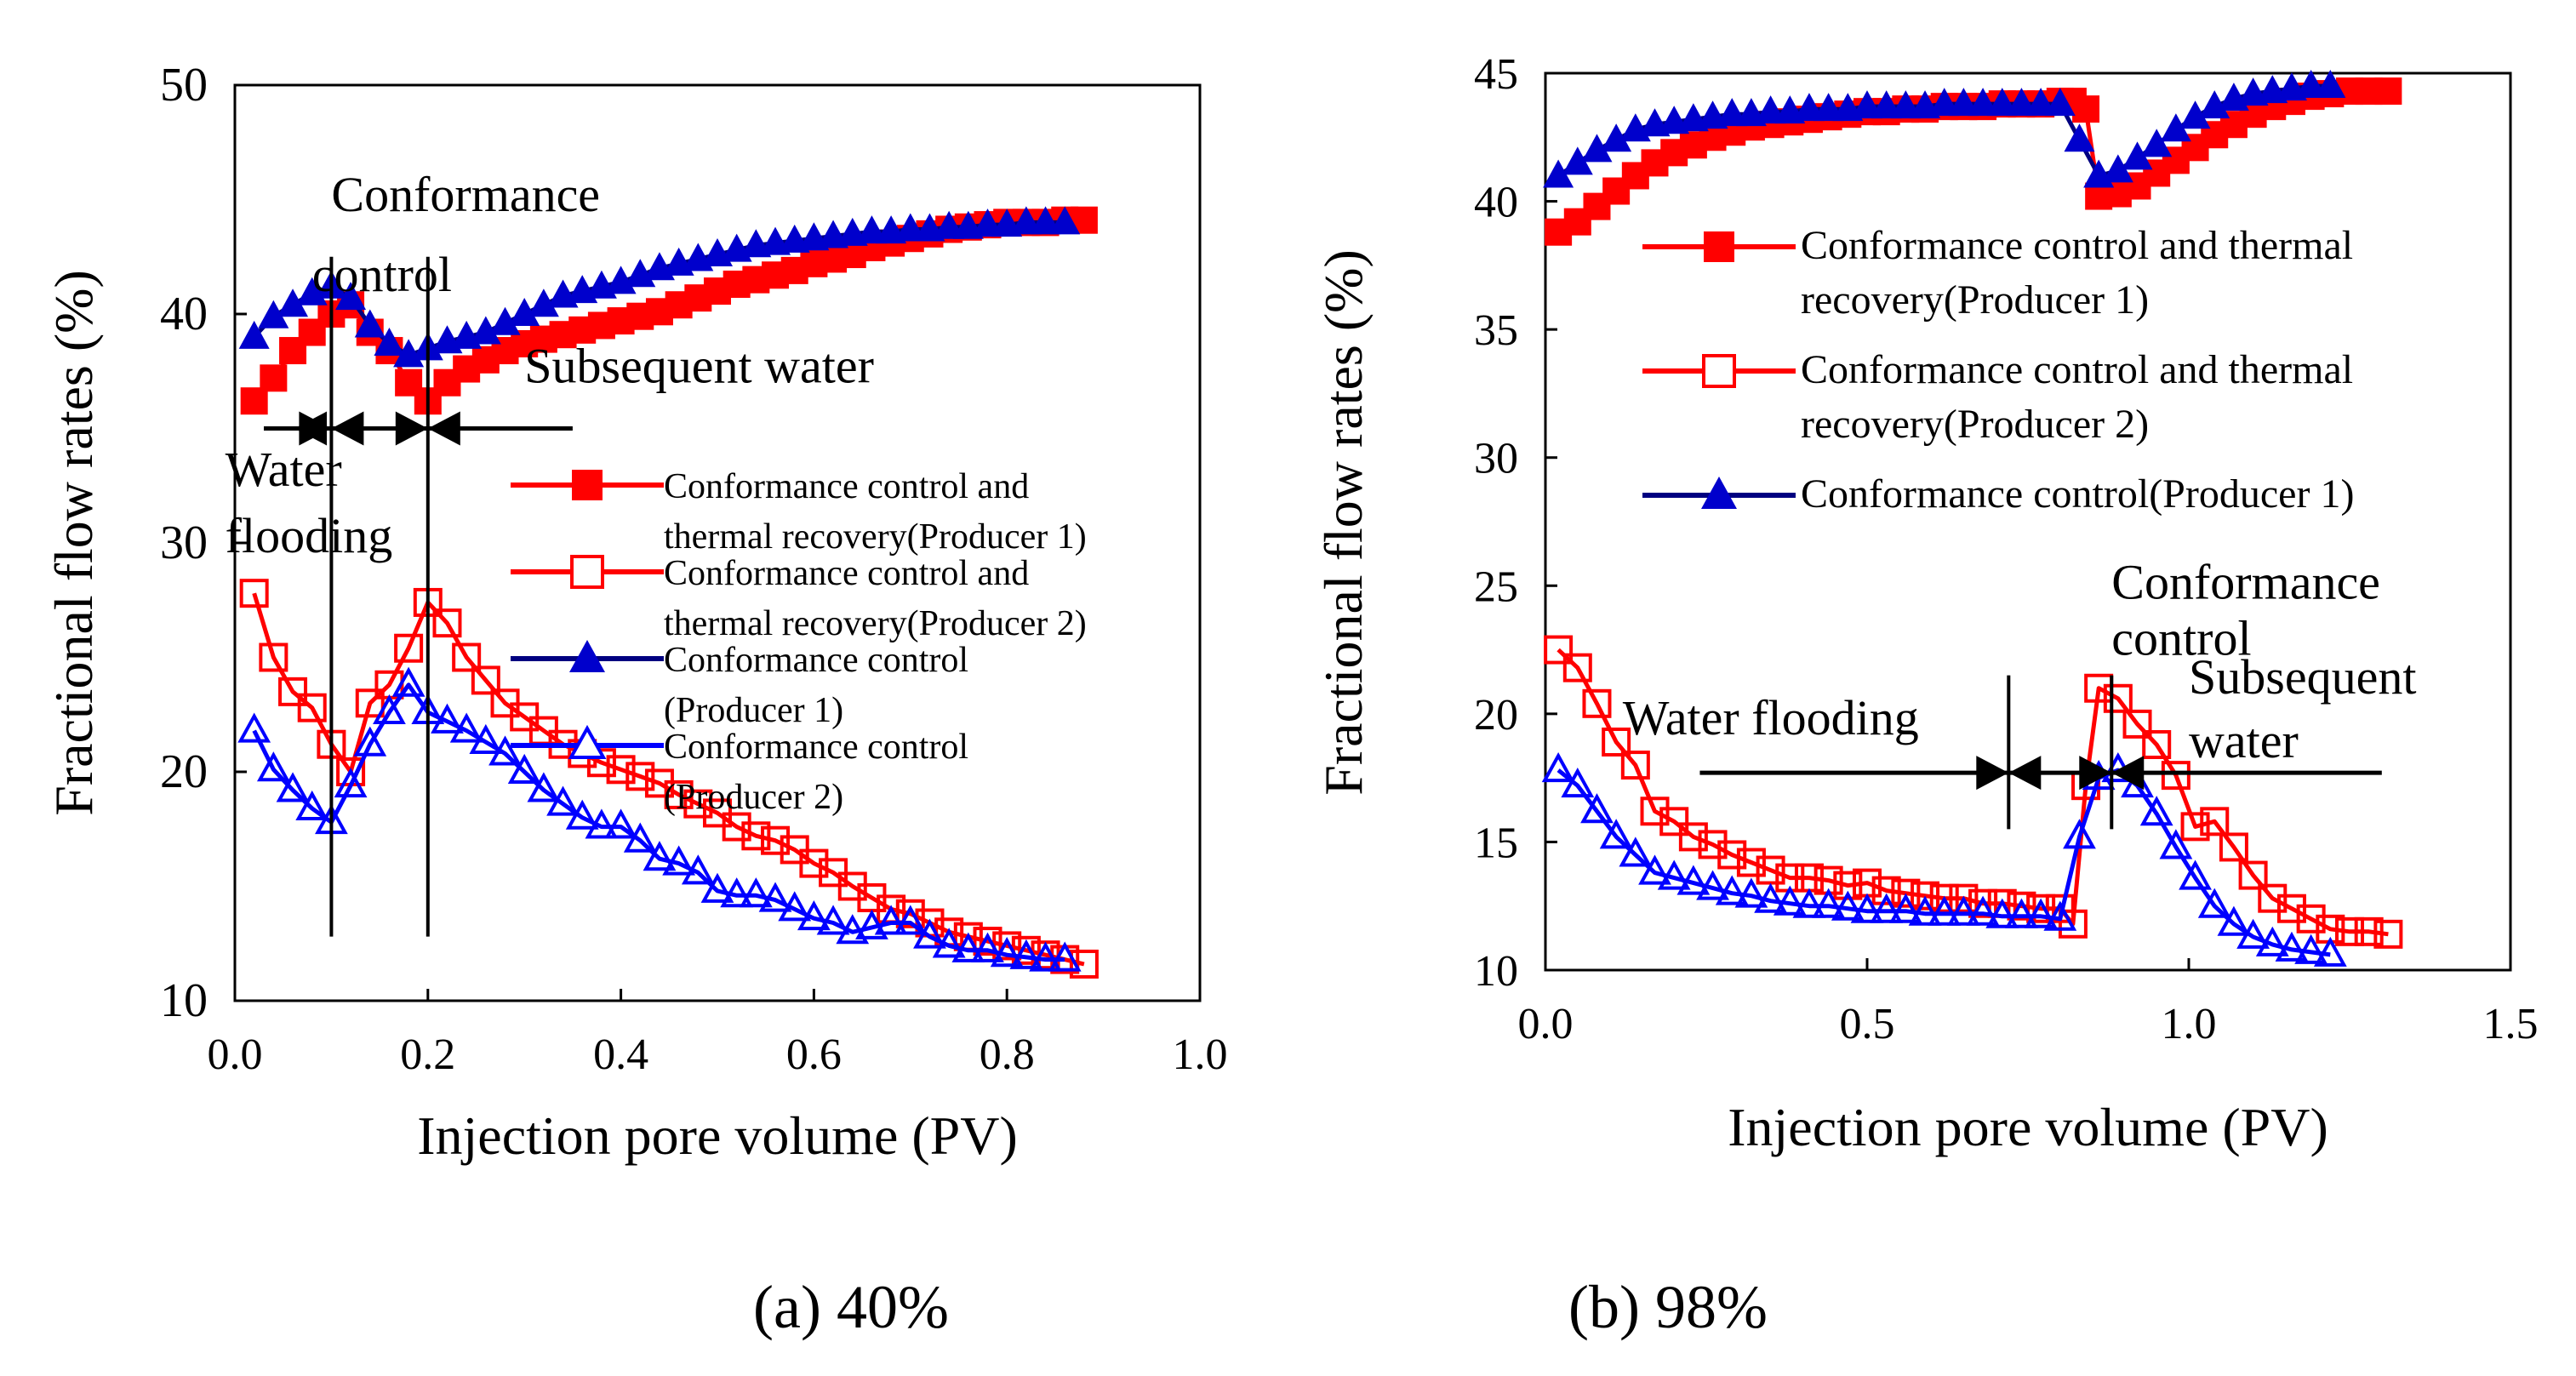  Describe the element at coordinates (1496, 715) in the screenshot. I see `chart-b-ytick-label: 20` at that location.